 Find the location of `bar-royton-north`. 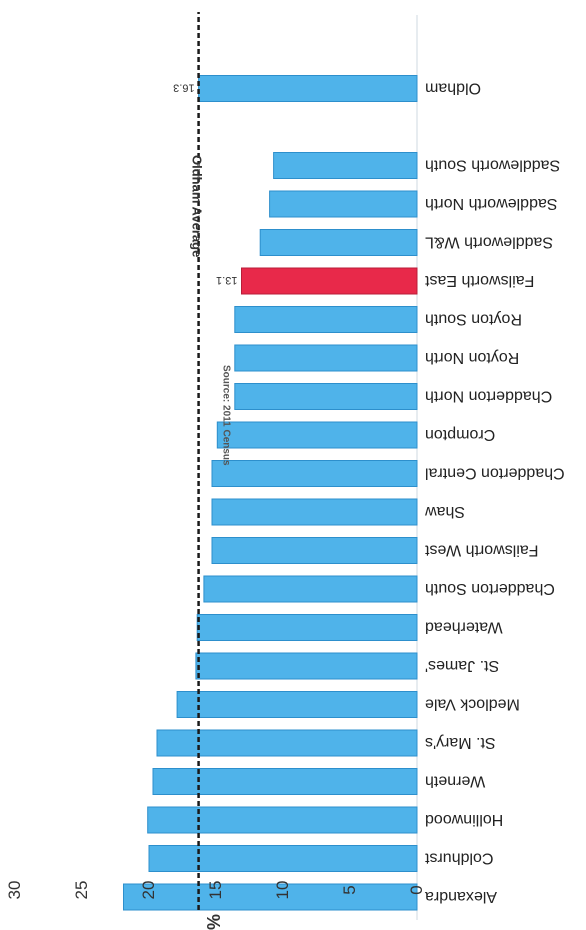

bar-royton-north is located at coordinates (326, 358).